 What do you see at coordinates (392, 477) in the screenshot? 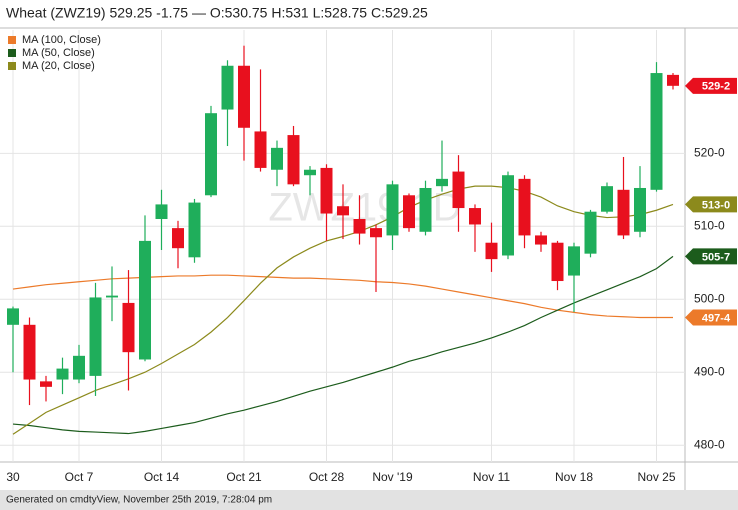
I see `x-tick-label: Nov '19` at bounding box center [392, 477].